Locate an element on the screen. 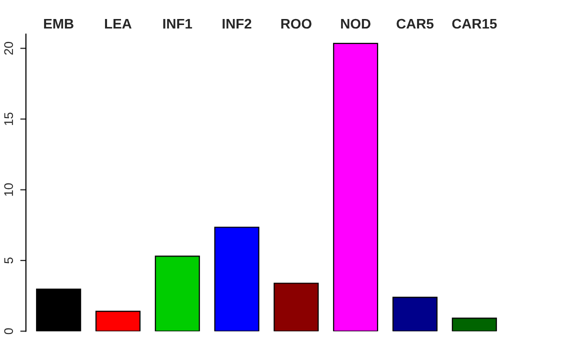  x-tick-label: LEA is located at coordinates (118, 23).